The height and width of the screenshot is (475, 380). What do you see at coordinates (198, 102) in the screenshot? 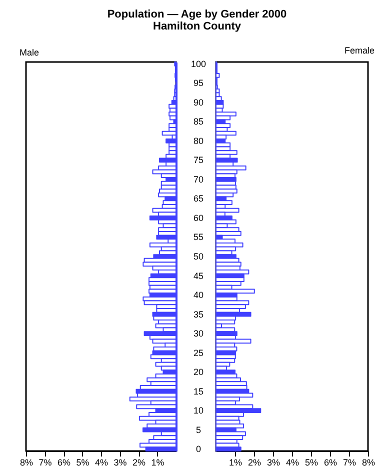
I see `y-tick-label: 90` at bounding box center [198, 102].